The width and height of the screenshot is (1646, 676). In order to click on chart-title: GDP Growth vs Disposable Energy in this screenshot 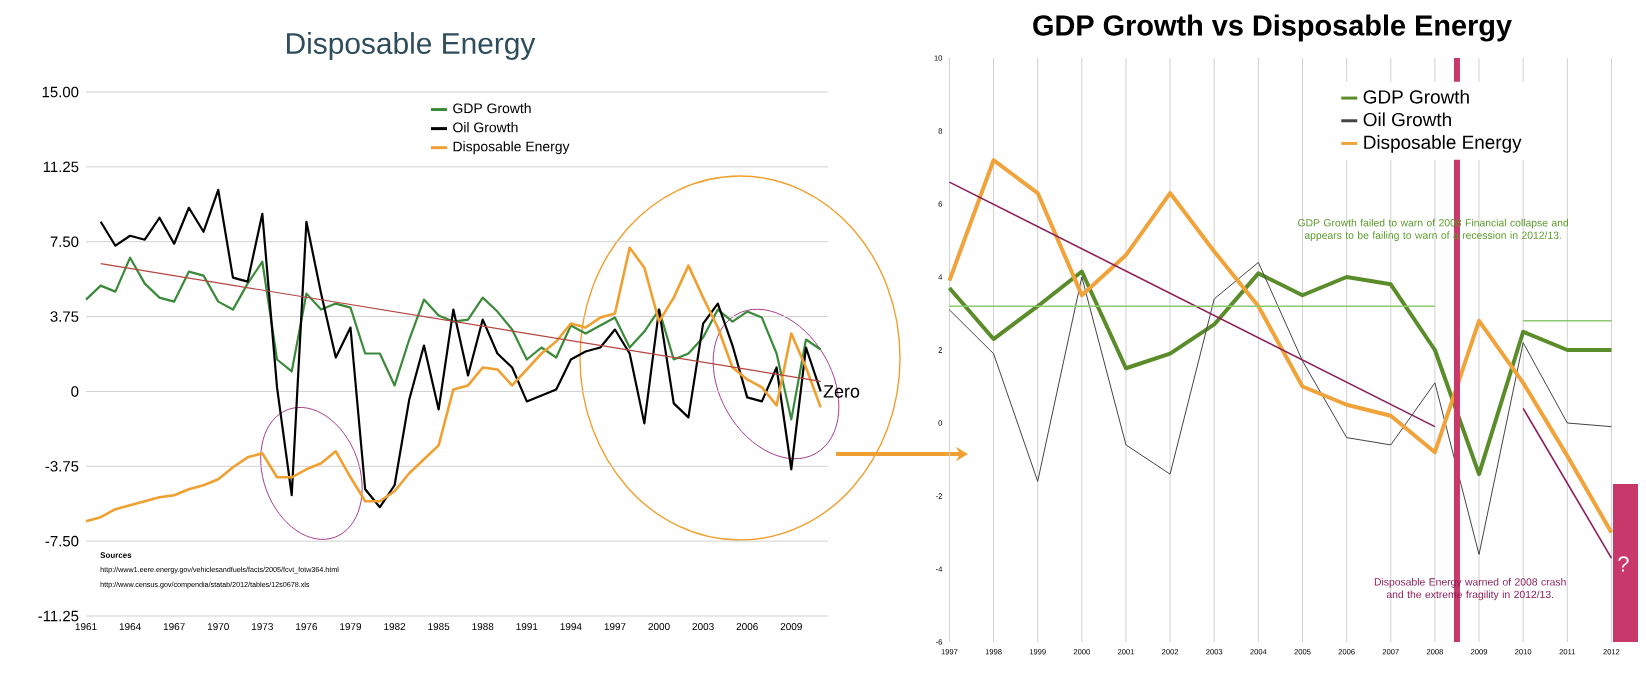, I will do `click(1272, 28)`.